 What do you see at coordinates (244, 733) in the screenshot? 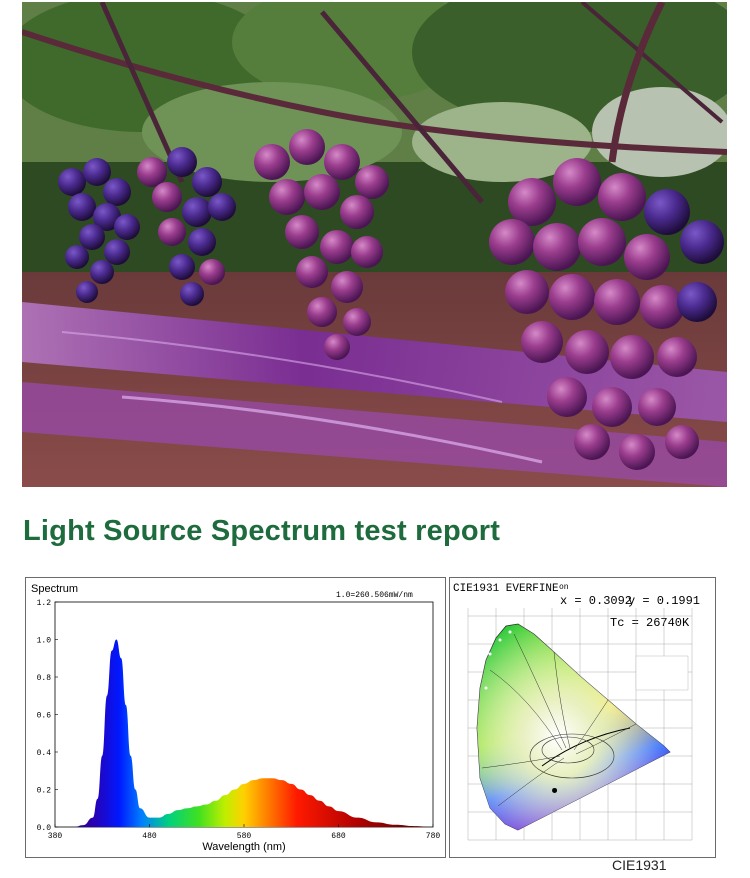
I see `spectrum-curve-area` at bounding box center [244, 733].